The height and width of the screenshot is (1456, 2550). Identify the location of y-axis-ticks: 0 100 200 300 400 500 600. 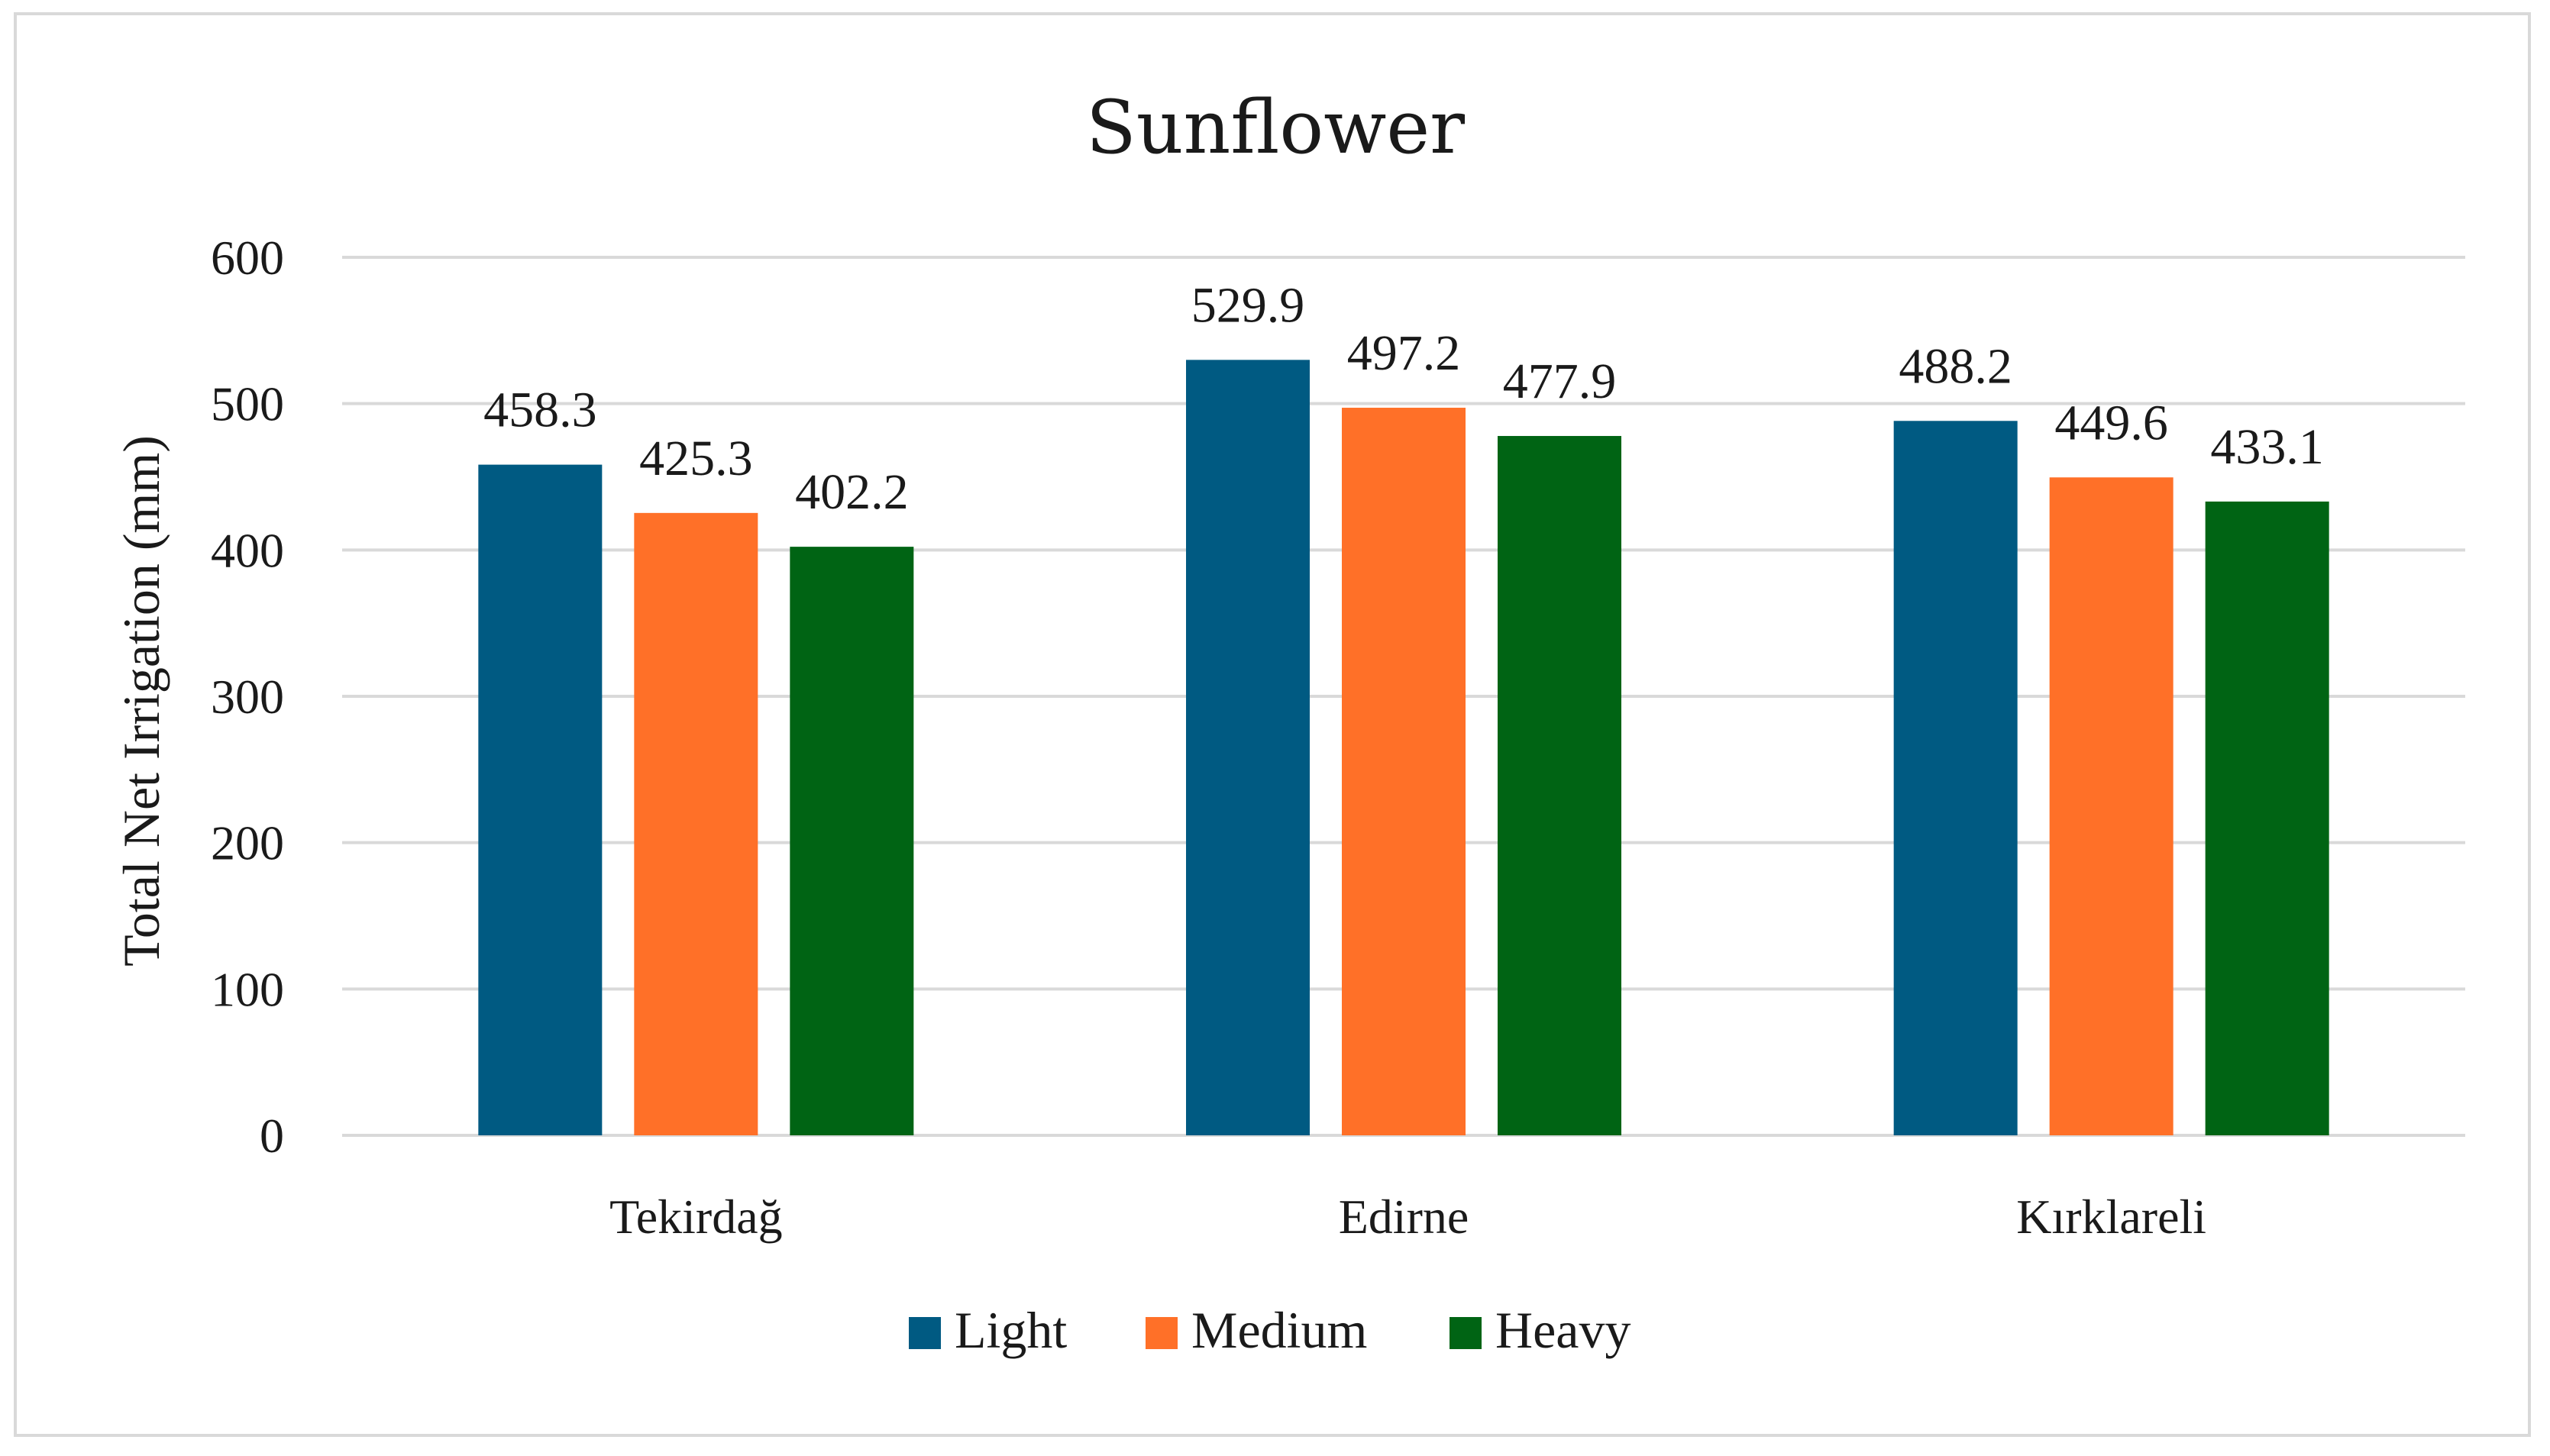
(247, 697).